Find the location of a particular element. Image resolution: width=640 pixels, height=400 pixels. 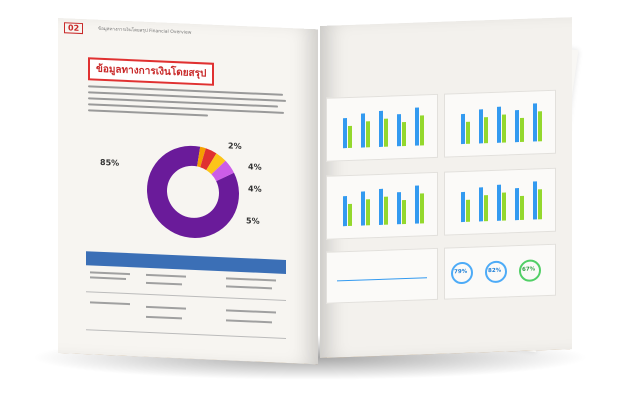

timeline-panel is located at coordinates (382, 275).